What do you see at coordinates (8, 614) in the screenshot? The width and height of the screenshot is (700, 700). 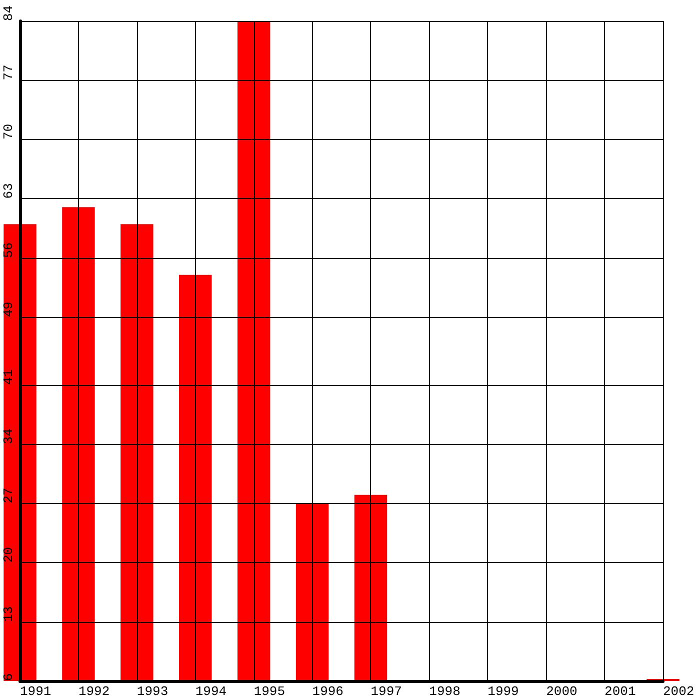 I see `y-tick-label: 13` at bounding box center [8, 614].